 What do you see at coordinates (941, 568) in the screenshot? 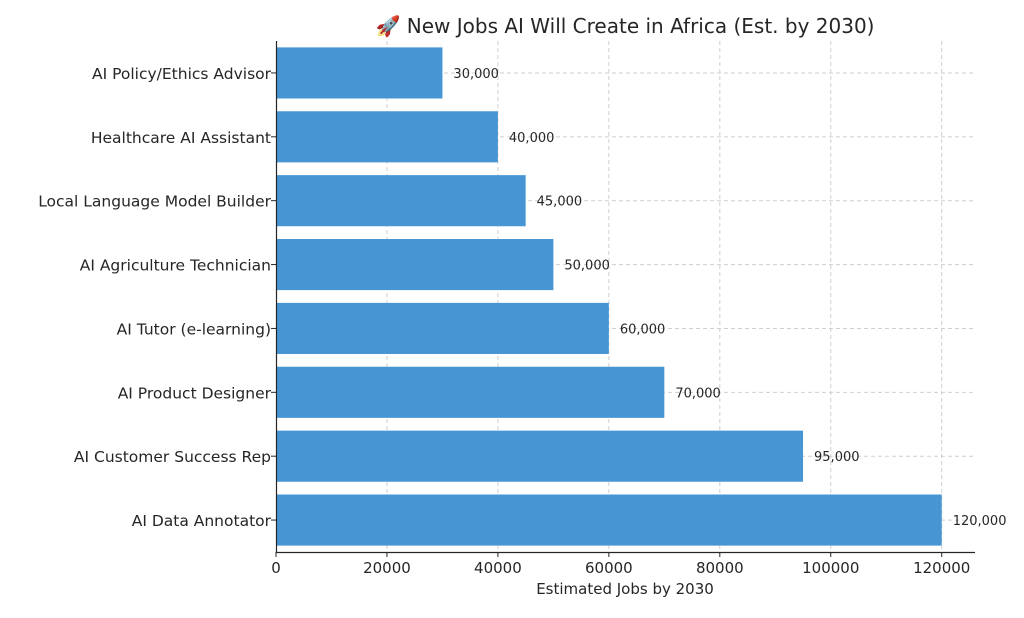
I see `x-tick-label: 120000` at bounding box center [941, 568].